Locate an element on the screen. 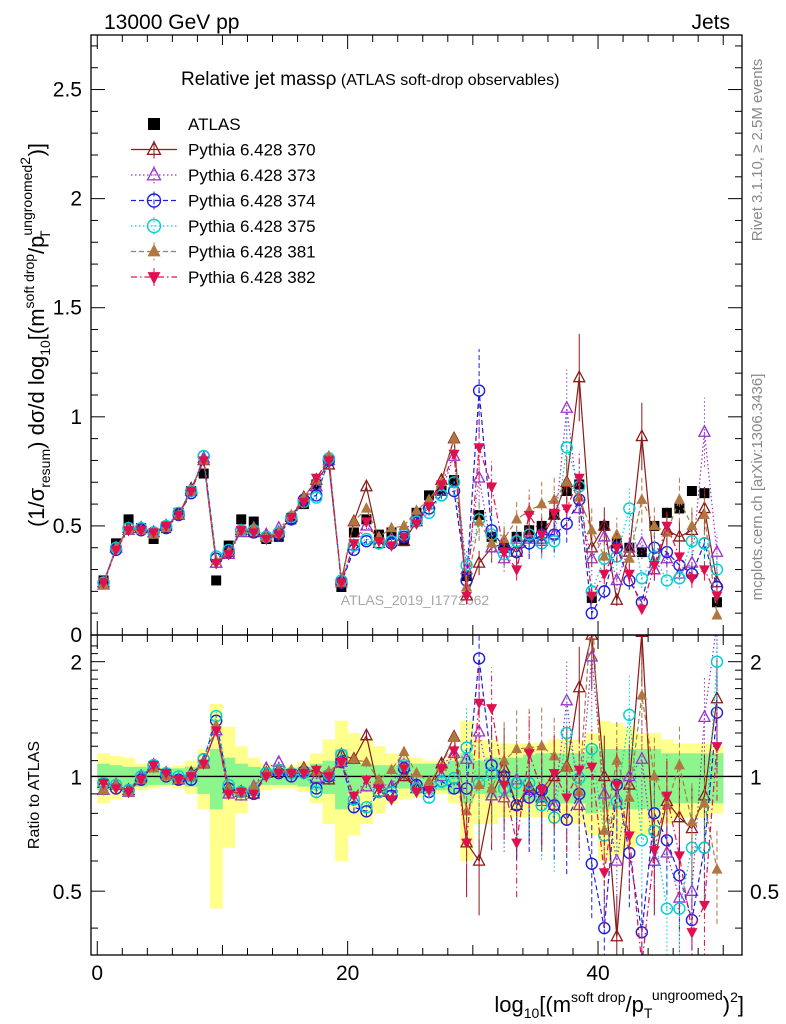 This screenshot has height=1024, width=786. ratio-y-tick-label: 1 is located at coordinates (76, 777).